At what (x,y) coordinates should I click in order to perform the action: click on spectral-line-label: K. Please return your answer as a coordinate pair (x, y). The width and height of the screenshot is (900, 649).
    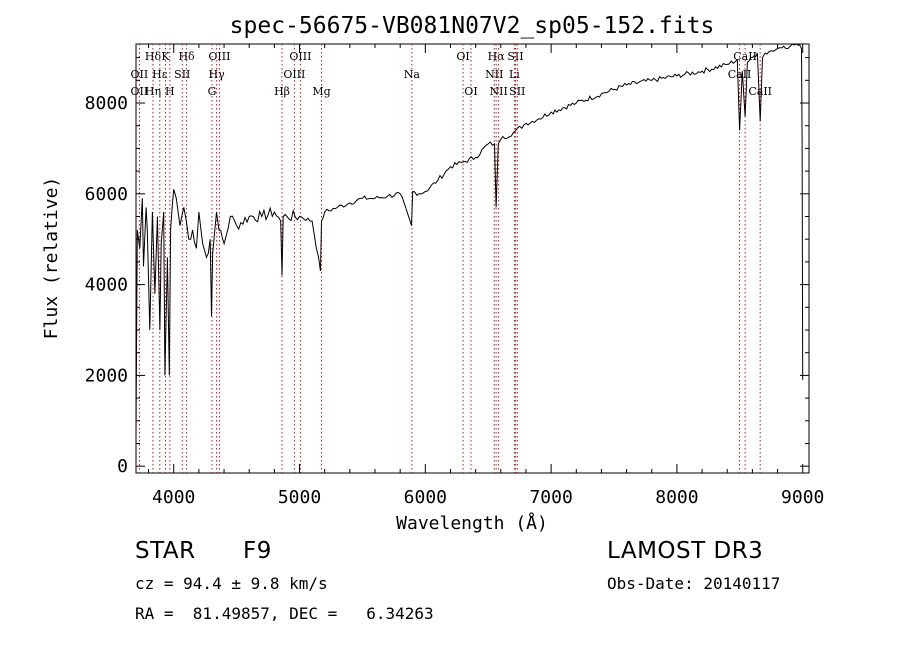
    Looking at the image, I should click on (165, 56).